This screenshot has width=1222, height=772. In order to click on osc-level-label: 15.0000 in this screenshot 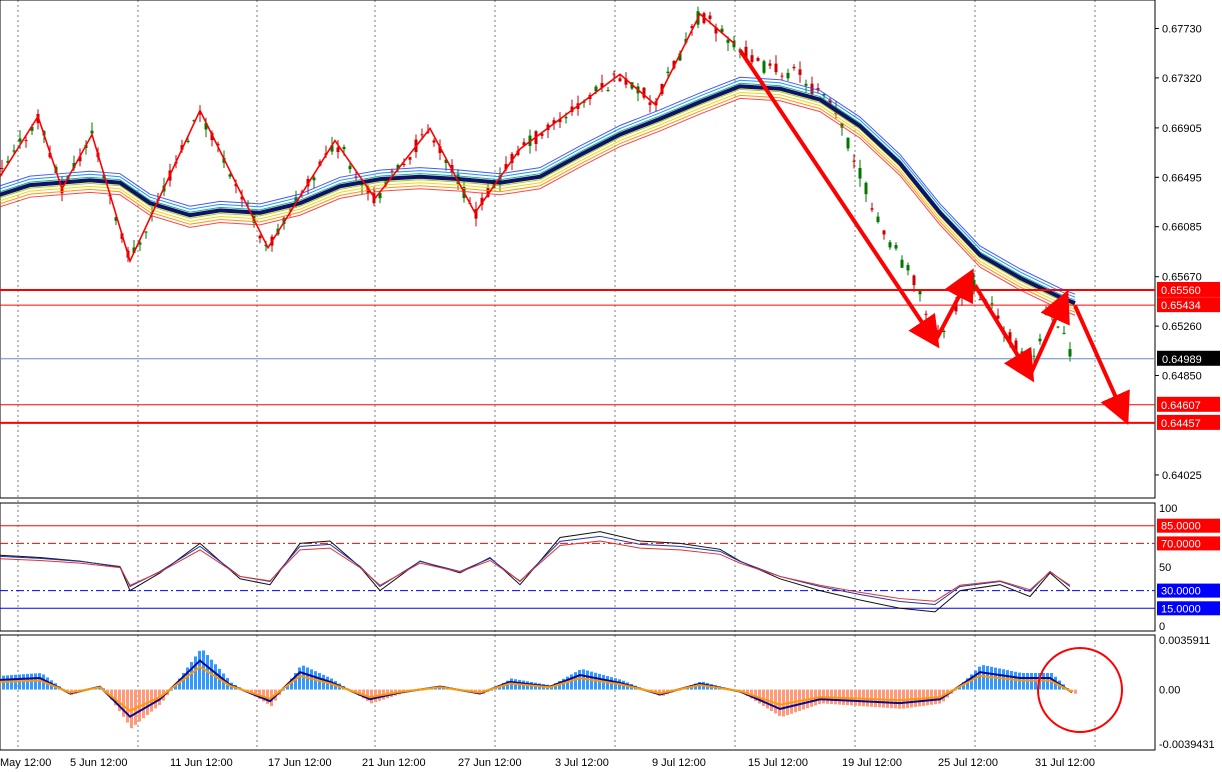, I will do `click(1181, 609)`.